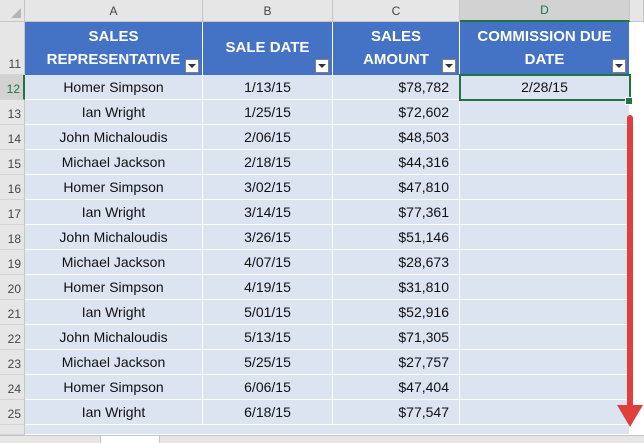 This screenshot has width=644, height=443. I want to click on row-header: 17, so click(12, 212).